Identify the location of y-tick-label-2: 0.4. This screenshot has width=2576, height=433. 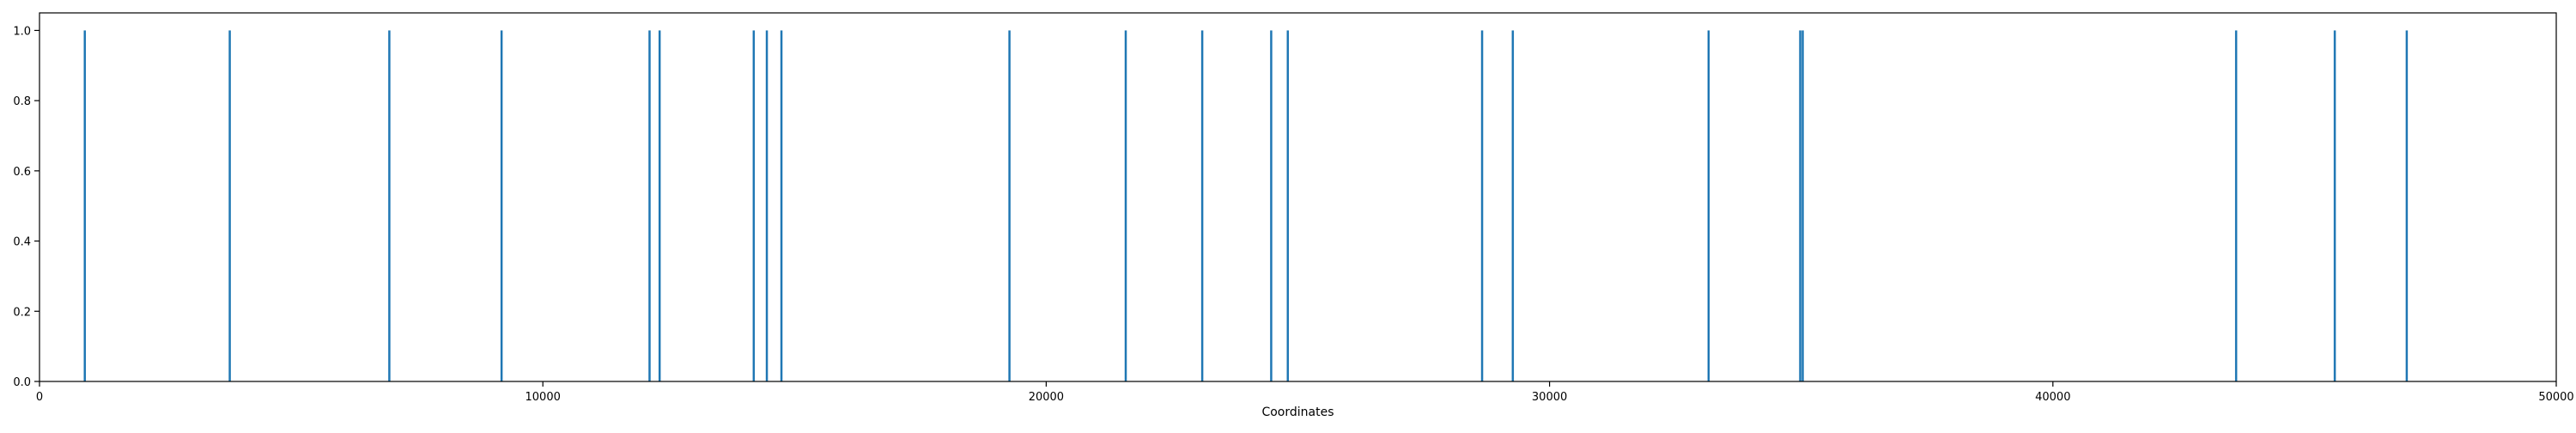
(22, 242).